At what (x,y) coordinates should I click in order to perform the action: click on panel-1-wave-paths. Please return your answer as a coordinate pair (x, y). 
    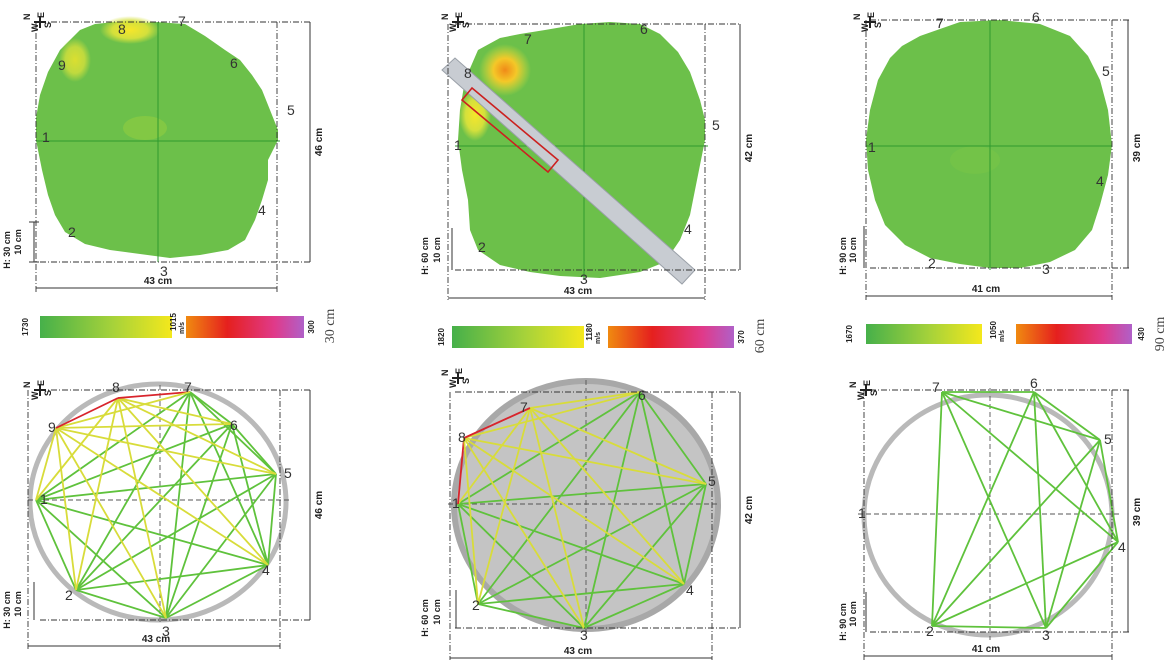
    Looking at the image, I should click on (156, 505).